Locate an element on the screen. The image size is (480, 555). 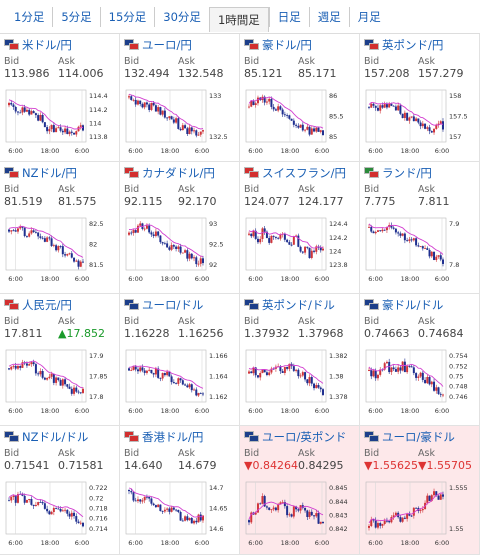
bid-price: 0.84264 is located at coordinates (275, 465).